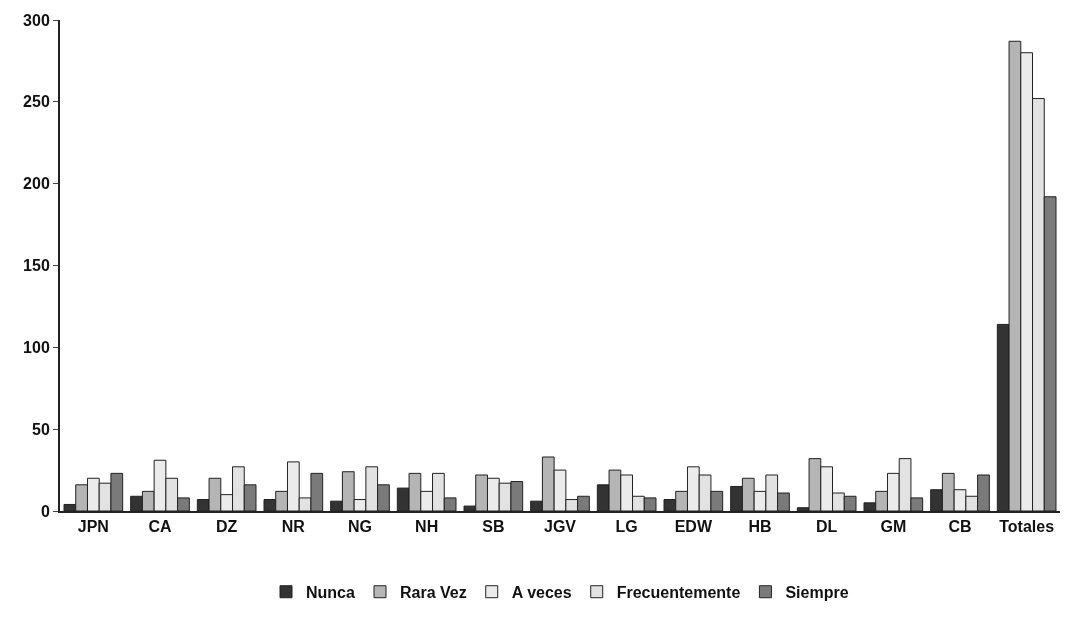  What do you see at coordinates (626, 527) in the screenshot?
I see `x-tick-label: LG` at bounding box center [626, 527].